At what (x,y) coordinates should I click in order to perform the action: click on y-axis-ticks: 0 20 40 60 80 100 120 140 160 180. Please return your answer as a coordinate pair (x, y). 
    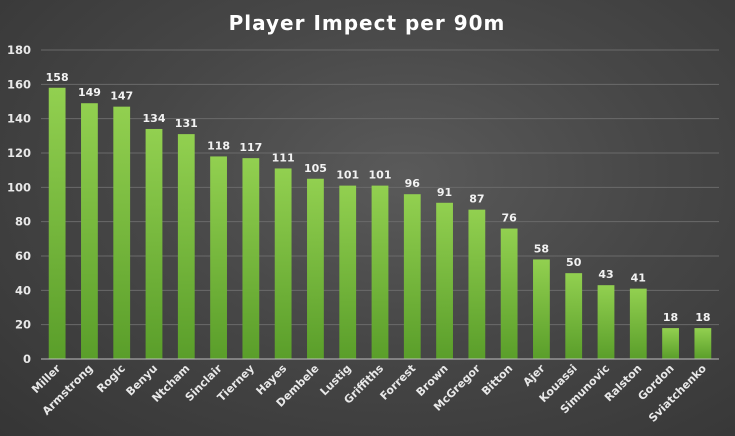
    Looking at the image, I should click on (19, 204).